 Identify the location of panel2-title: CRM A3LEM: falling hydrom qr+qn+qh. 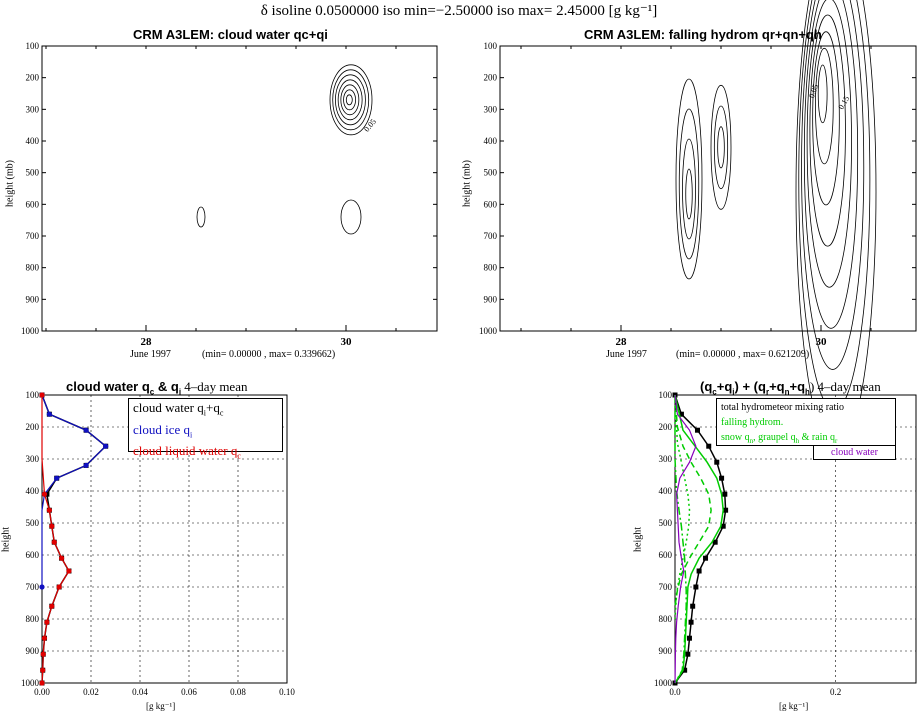
(703, 34).